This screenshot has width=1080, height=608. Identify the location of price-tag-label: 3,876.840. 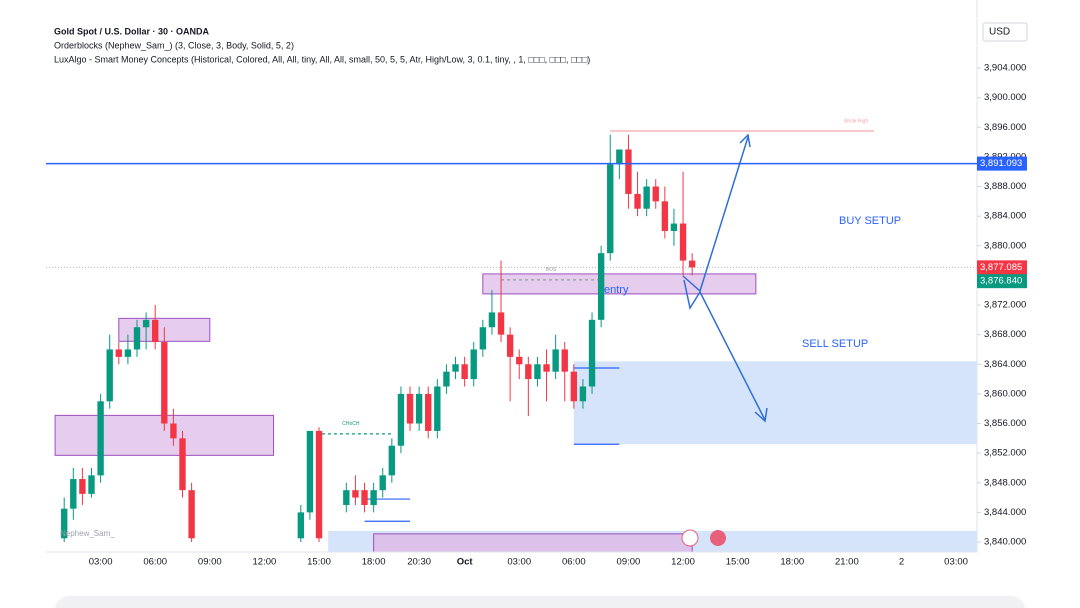
(1001, 281).